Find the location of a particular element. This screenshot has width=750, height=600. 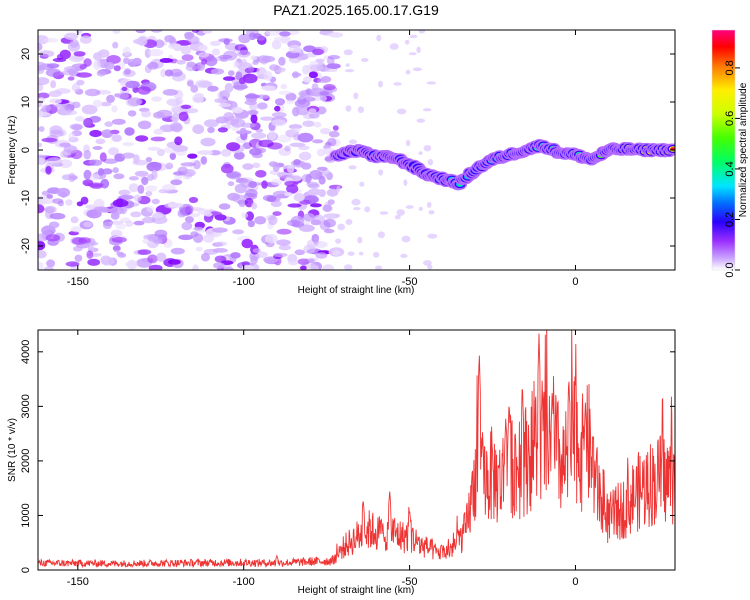

x-tick-label: -150 is located at coordinates (78, 582).